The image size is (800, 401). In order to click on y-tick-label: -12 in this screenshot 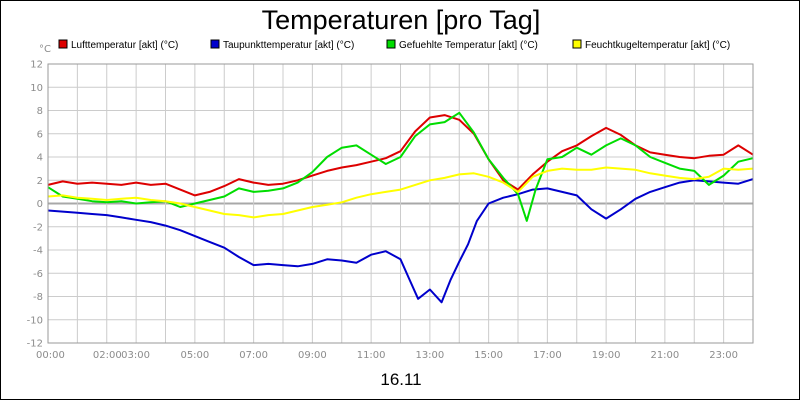, I will do `click(35, 344)`.